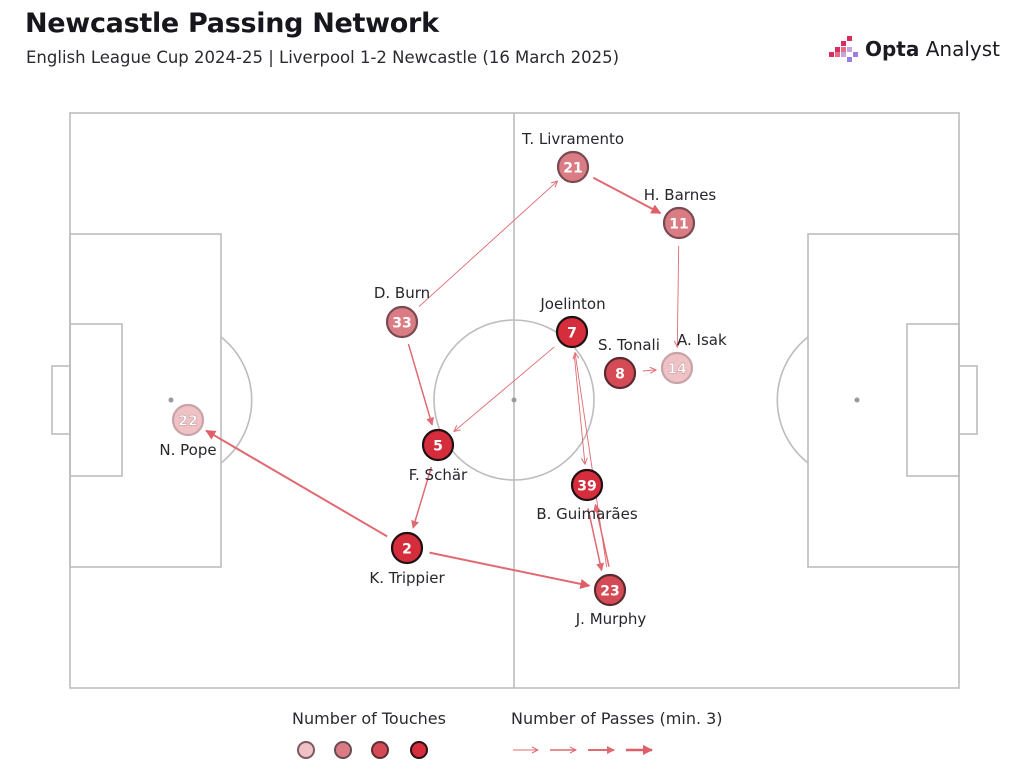 This screenshot has width=1024, height=780. What do you see at coordinates (596, 540) in the screenshot?
I see `pass-arrow-guimaraes-to-murphy` at bounding box center [596, 540].